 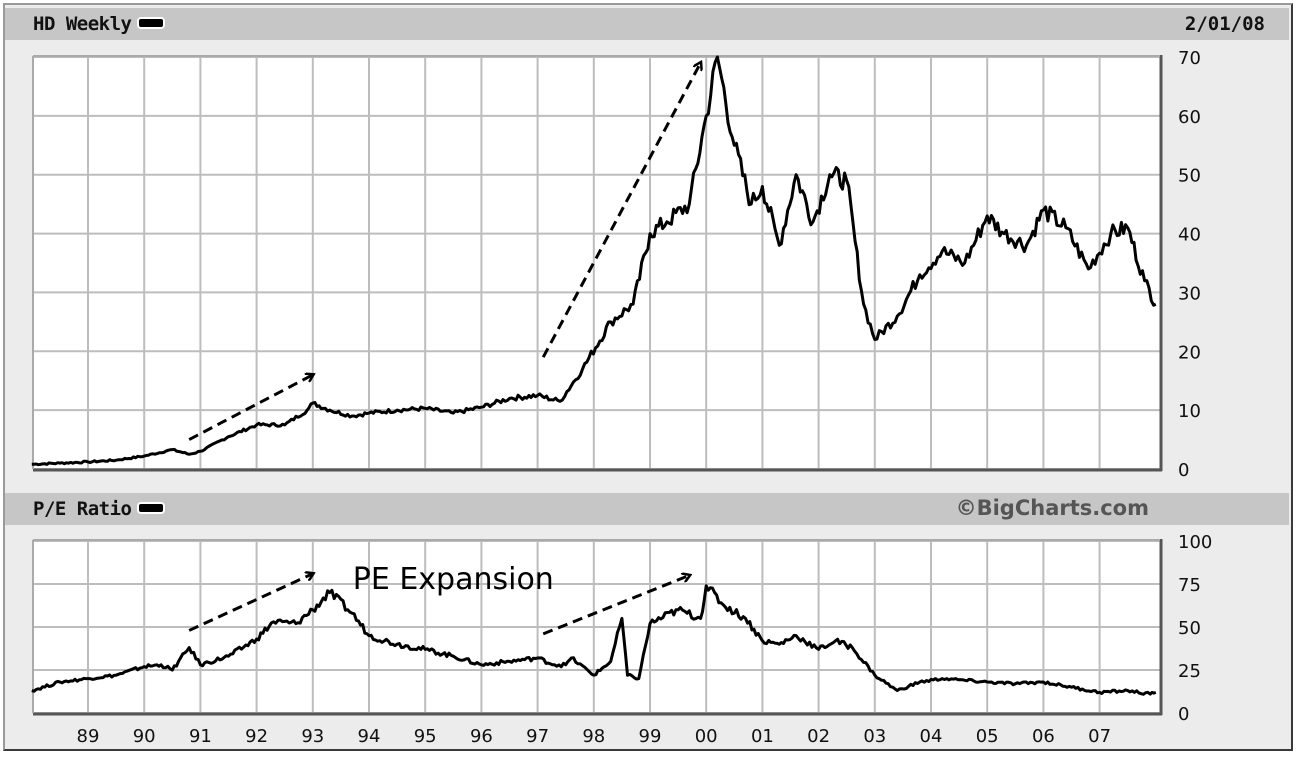 I want to click on x-tick-label: 01, so click(x=762, y=736).